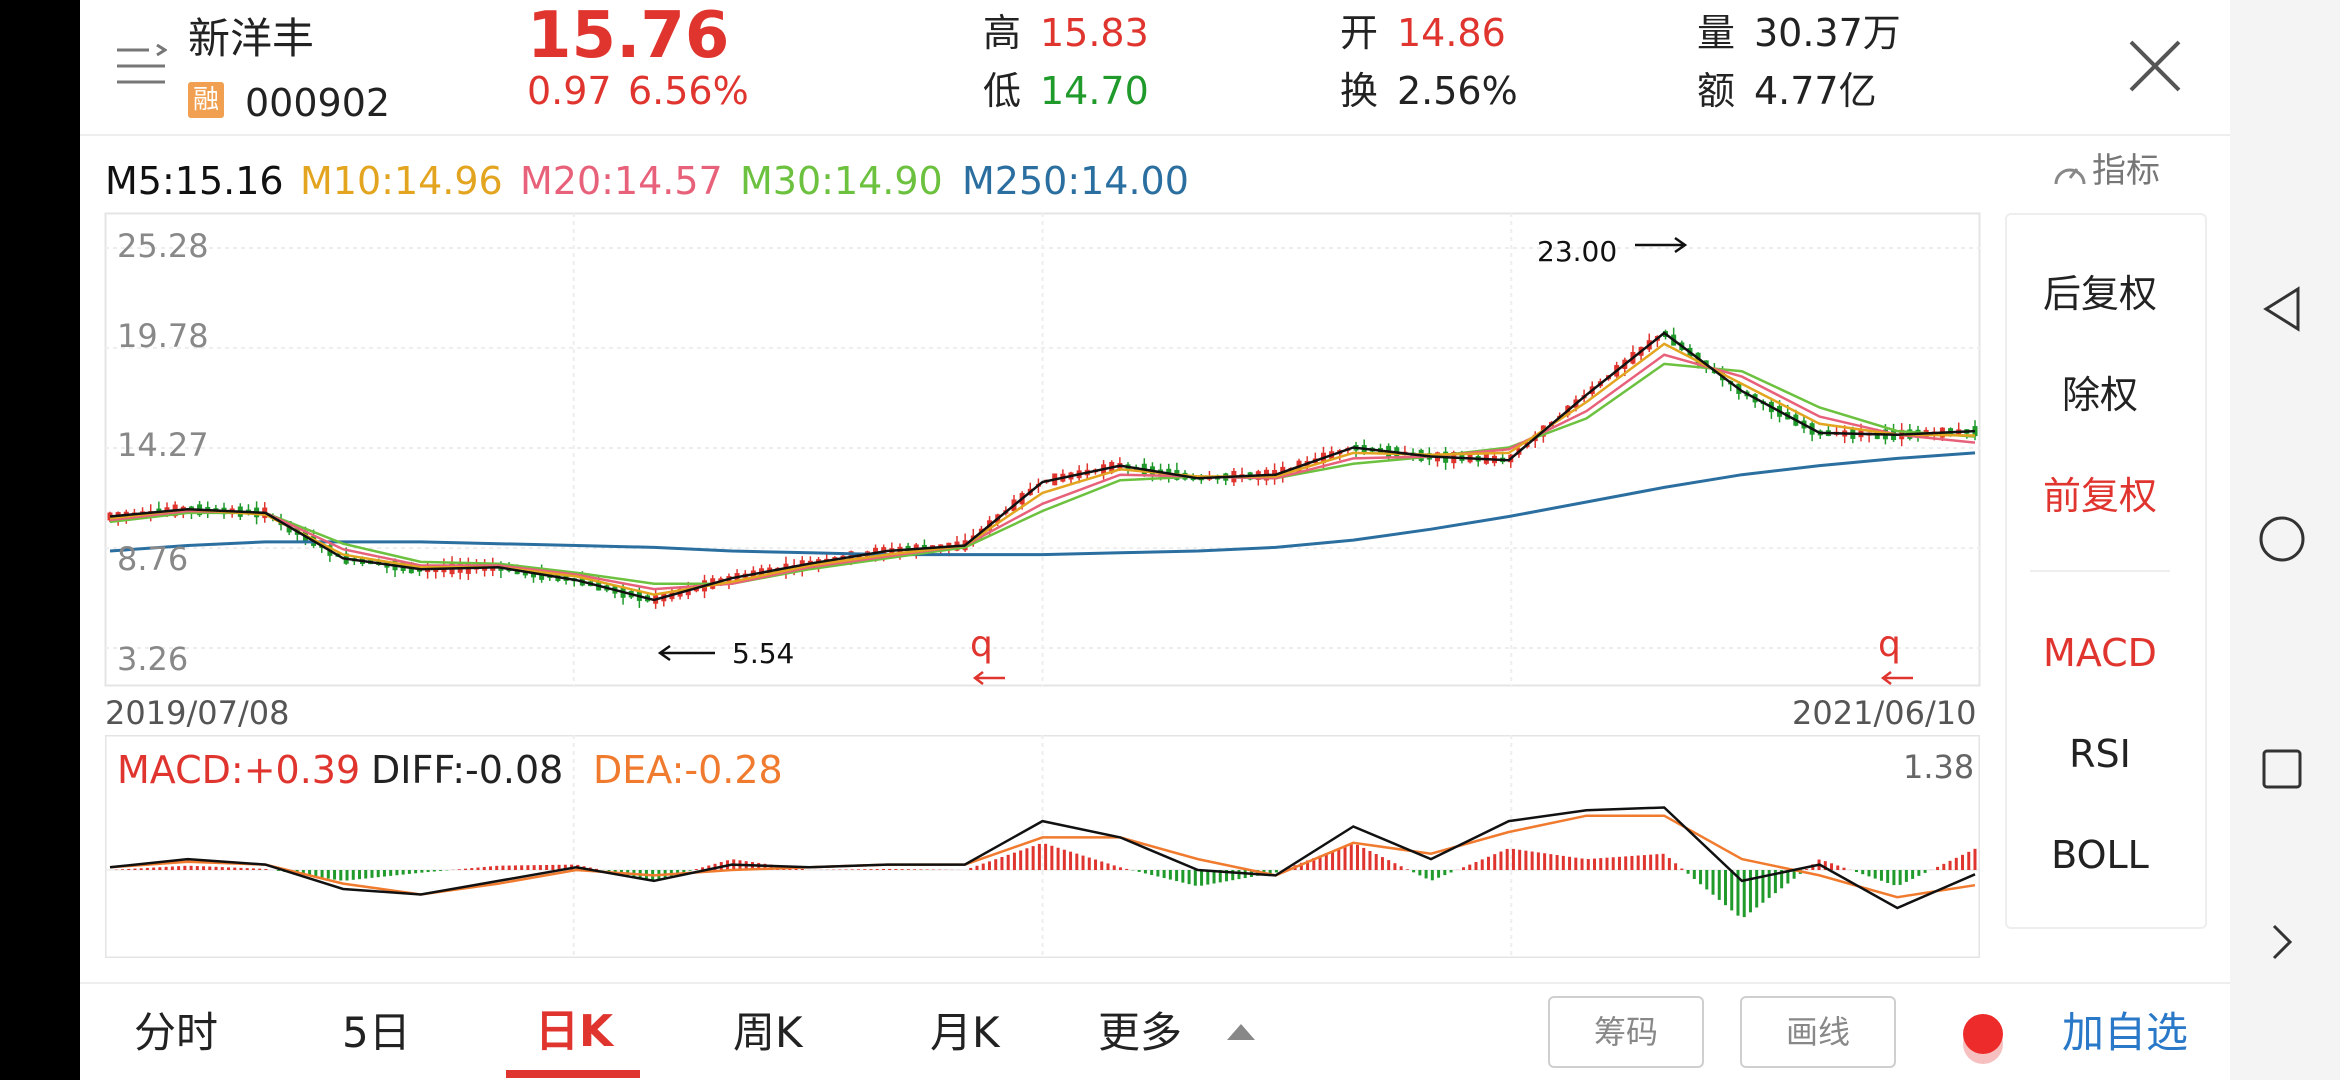  Describe the element at coordinates (2099, 294) in the screenshot. I see `side-item-post-adjust: 后复权` at that location.